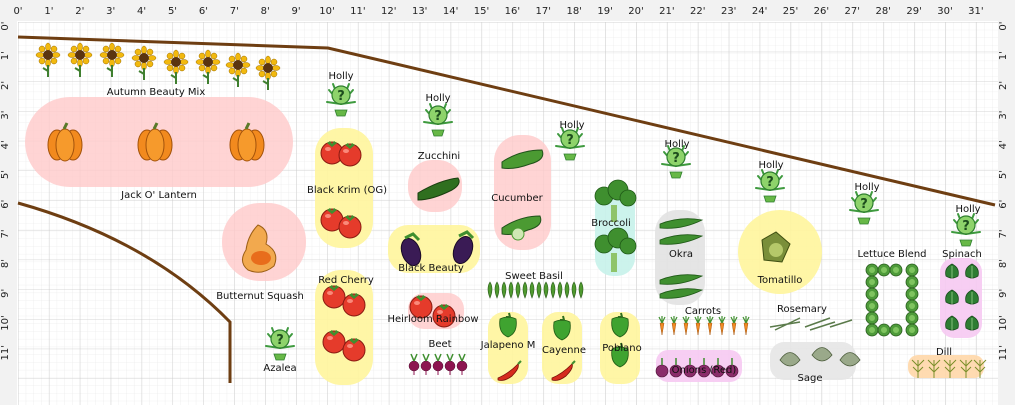 The height and width of the screenshot is (405, 1015). What do you see at coordinates (481, 11) in the screenshot?
I see `ruler-x-label: 15'` at bounding box center [481, 11].